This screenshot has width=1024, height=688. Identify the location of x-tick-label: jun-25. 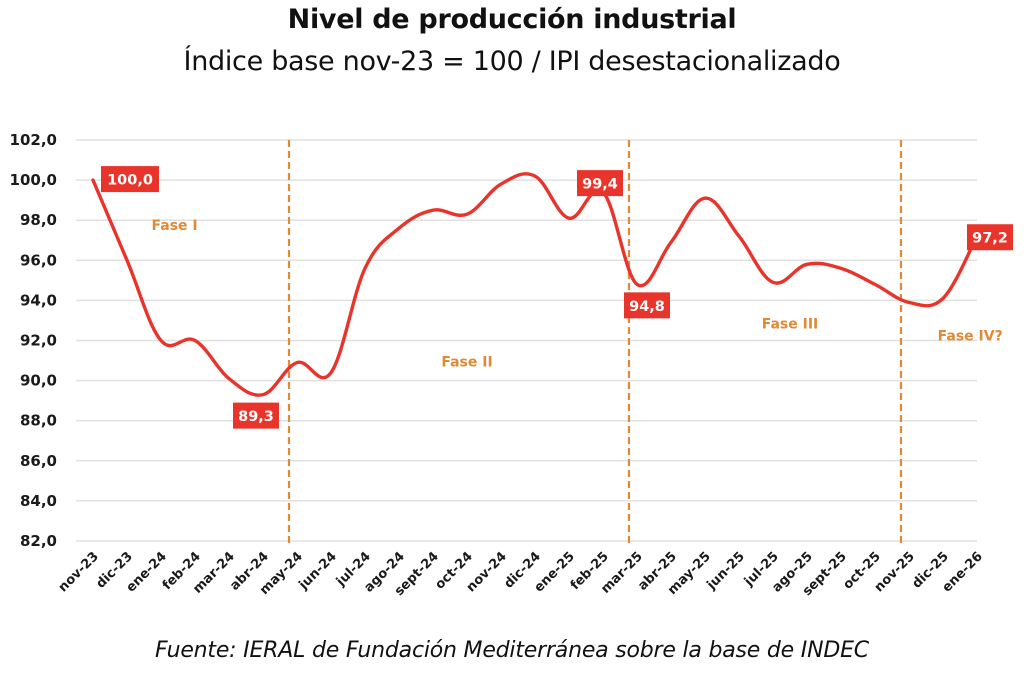
(726, 571).